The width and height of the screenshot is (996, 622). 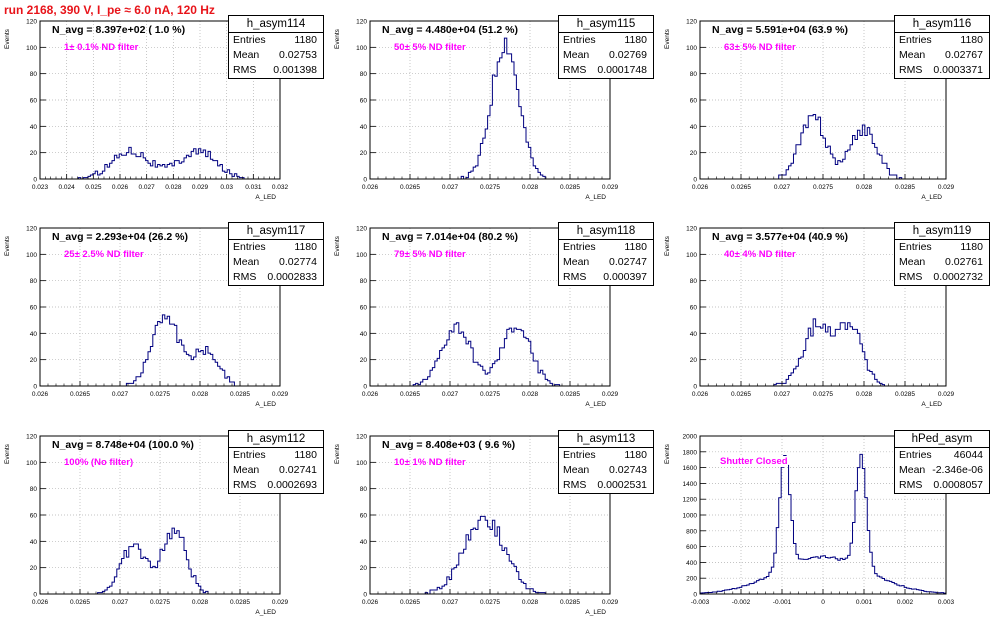 I want to click on stats-value: 0.0002693, so click(x=292, y=485).